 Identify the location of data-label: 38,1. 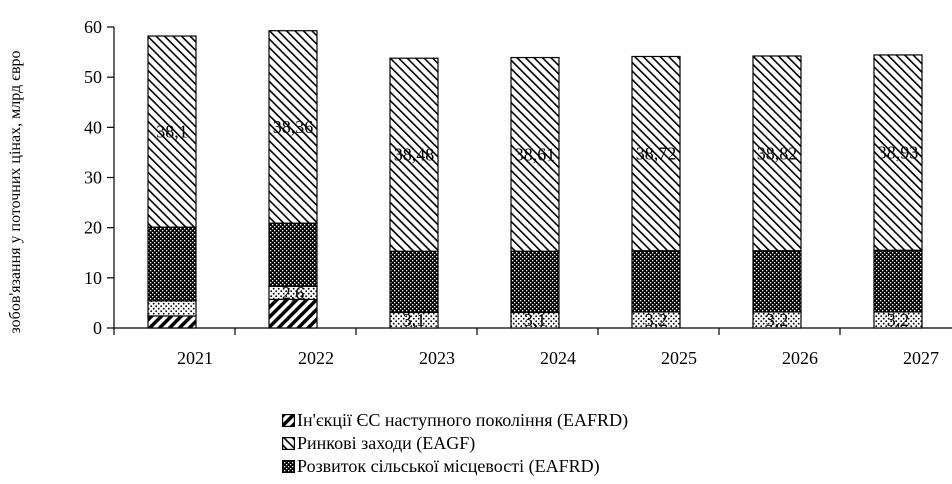
(172, 132).